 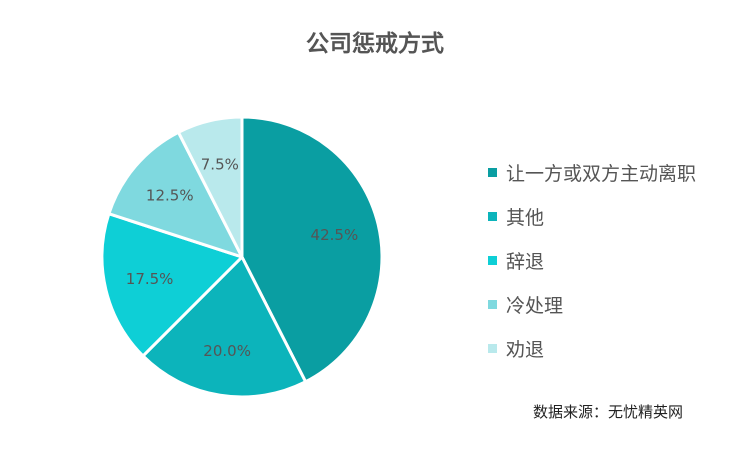 What do you see at coordinates (592, 348) in the screenshot?
I see `legend-item-4: 劝退` at bounding box center [592, 348].